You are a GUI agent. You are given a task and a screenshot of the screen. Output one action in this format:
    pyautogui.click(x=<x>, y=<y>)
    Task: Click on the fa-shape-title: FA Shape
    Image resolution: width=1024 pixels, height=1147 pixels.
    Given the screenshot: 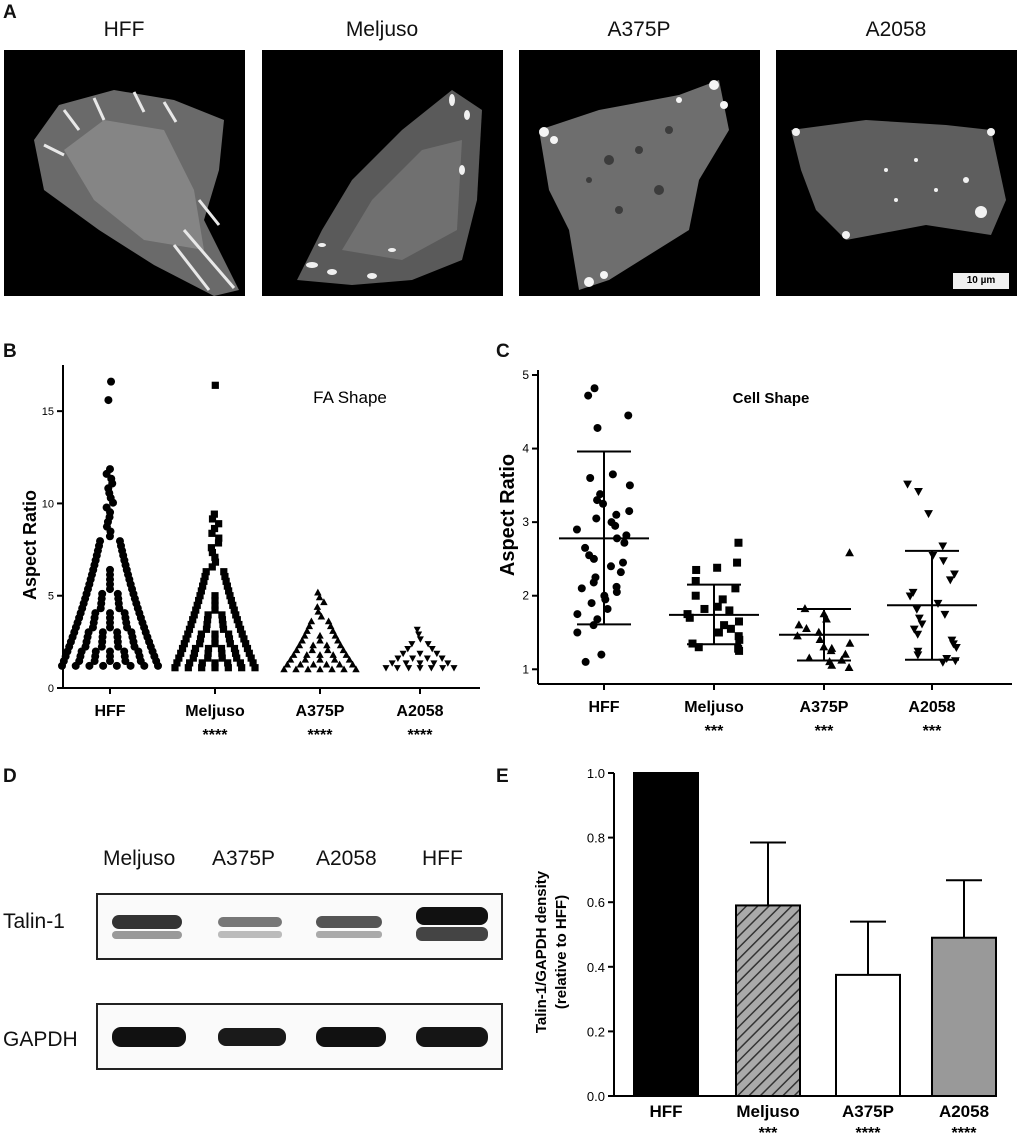 What is the action you would take?
    pyautogui.click(x=350, y=397)
    